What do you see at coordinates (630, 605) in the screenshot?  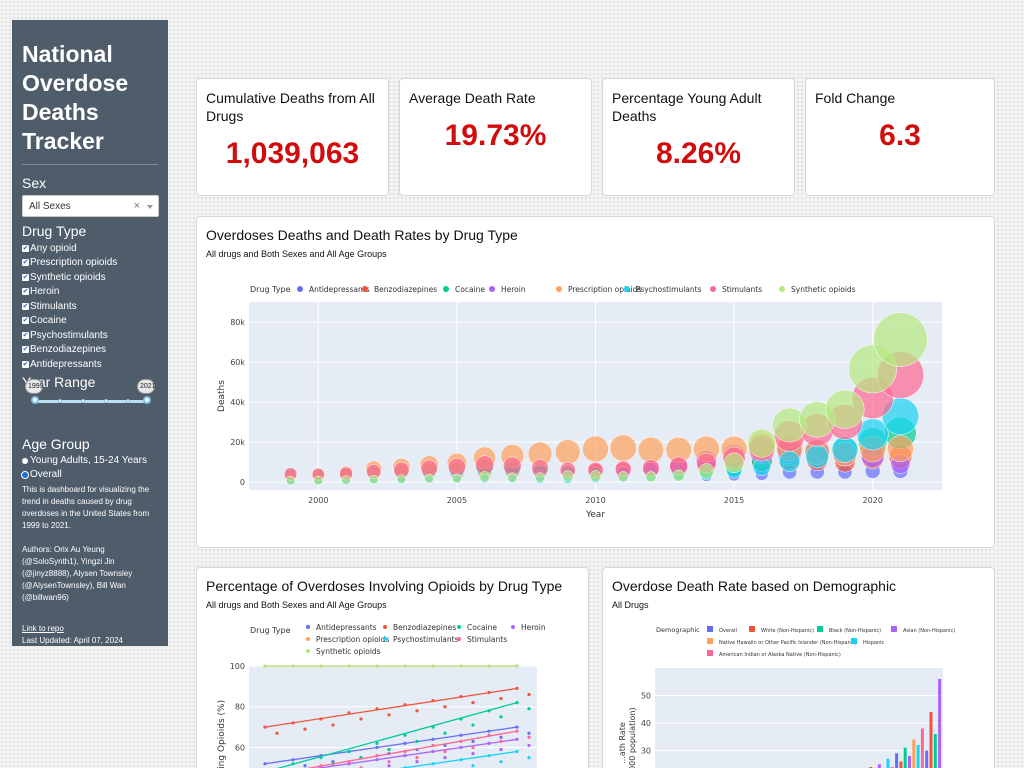 I see `chart-subtitle: All Drugs` at bounding box center [630, 605].